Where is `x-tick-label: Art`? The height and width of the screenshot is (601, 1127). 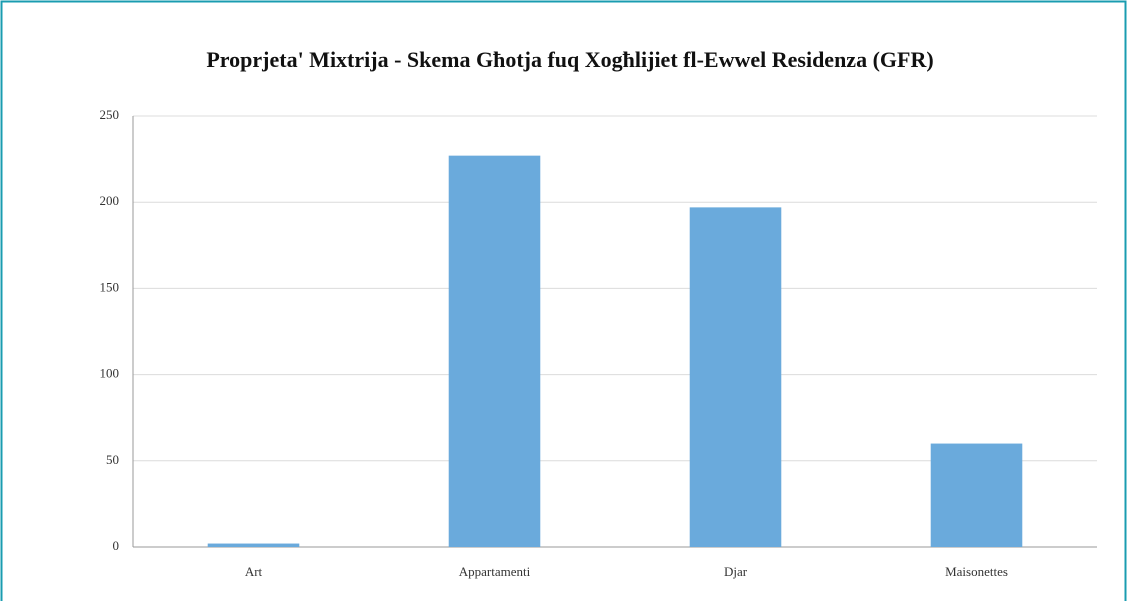
x-tick-label: Art is located at coordinates (254, 571).